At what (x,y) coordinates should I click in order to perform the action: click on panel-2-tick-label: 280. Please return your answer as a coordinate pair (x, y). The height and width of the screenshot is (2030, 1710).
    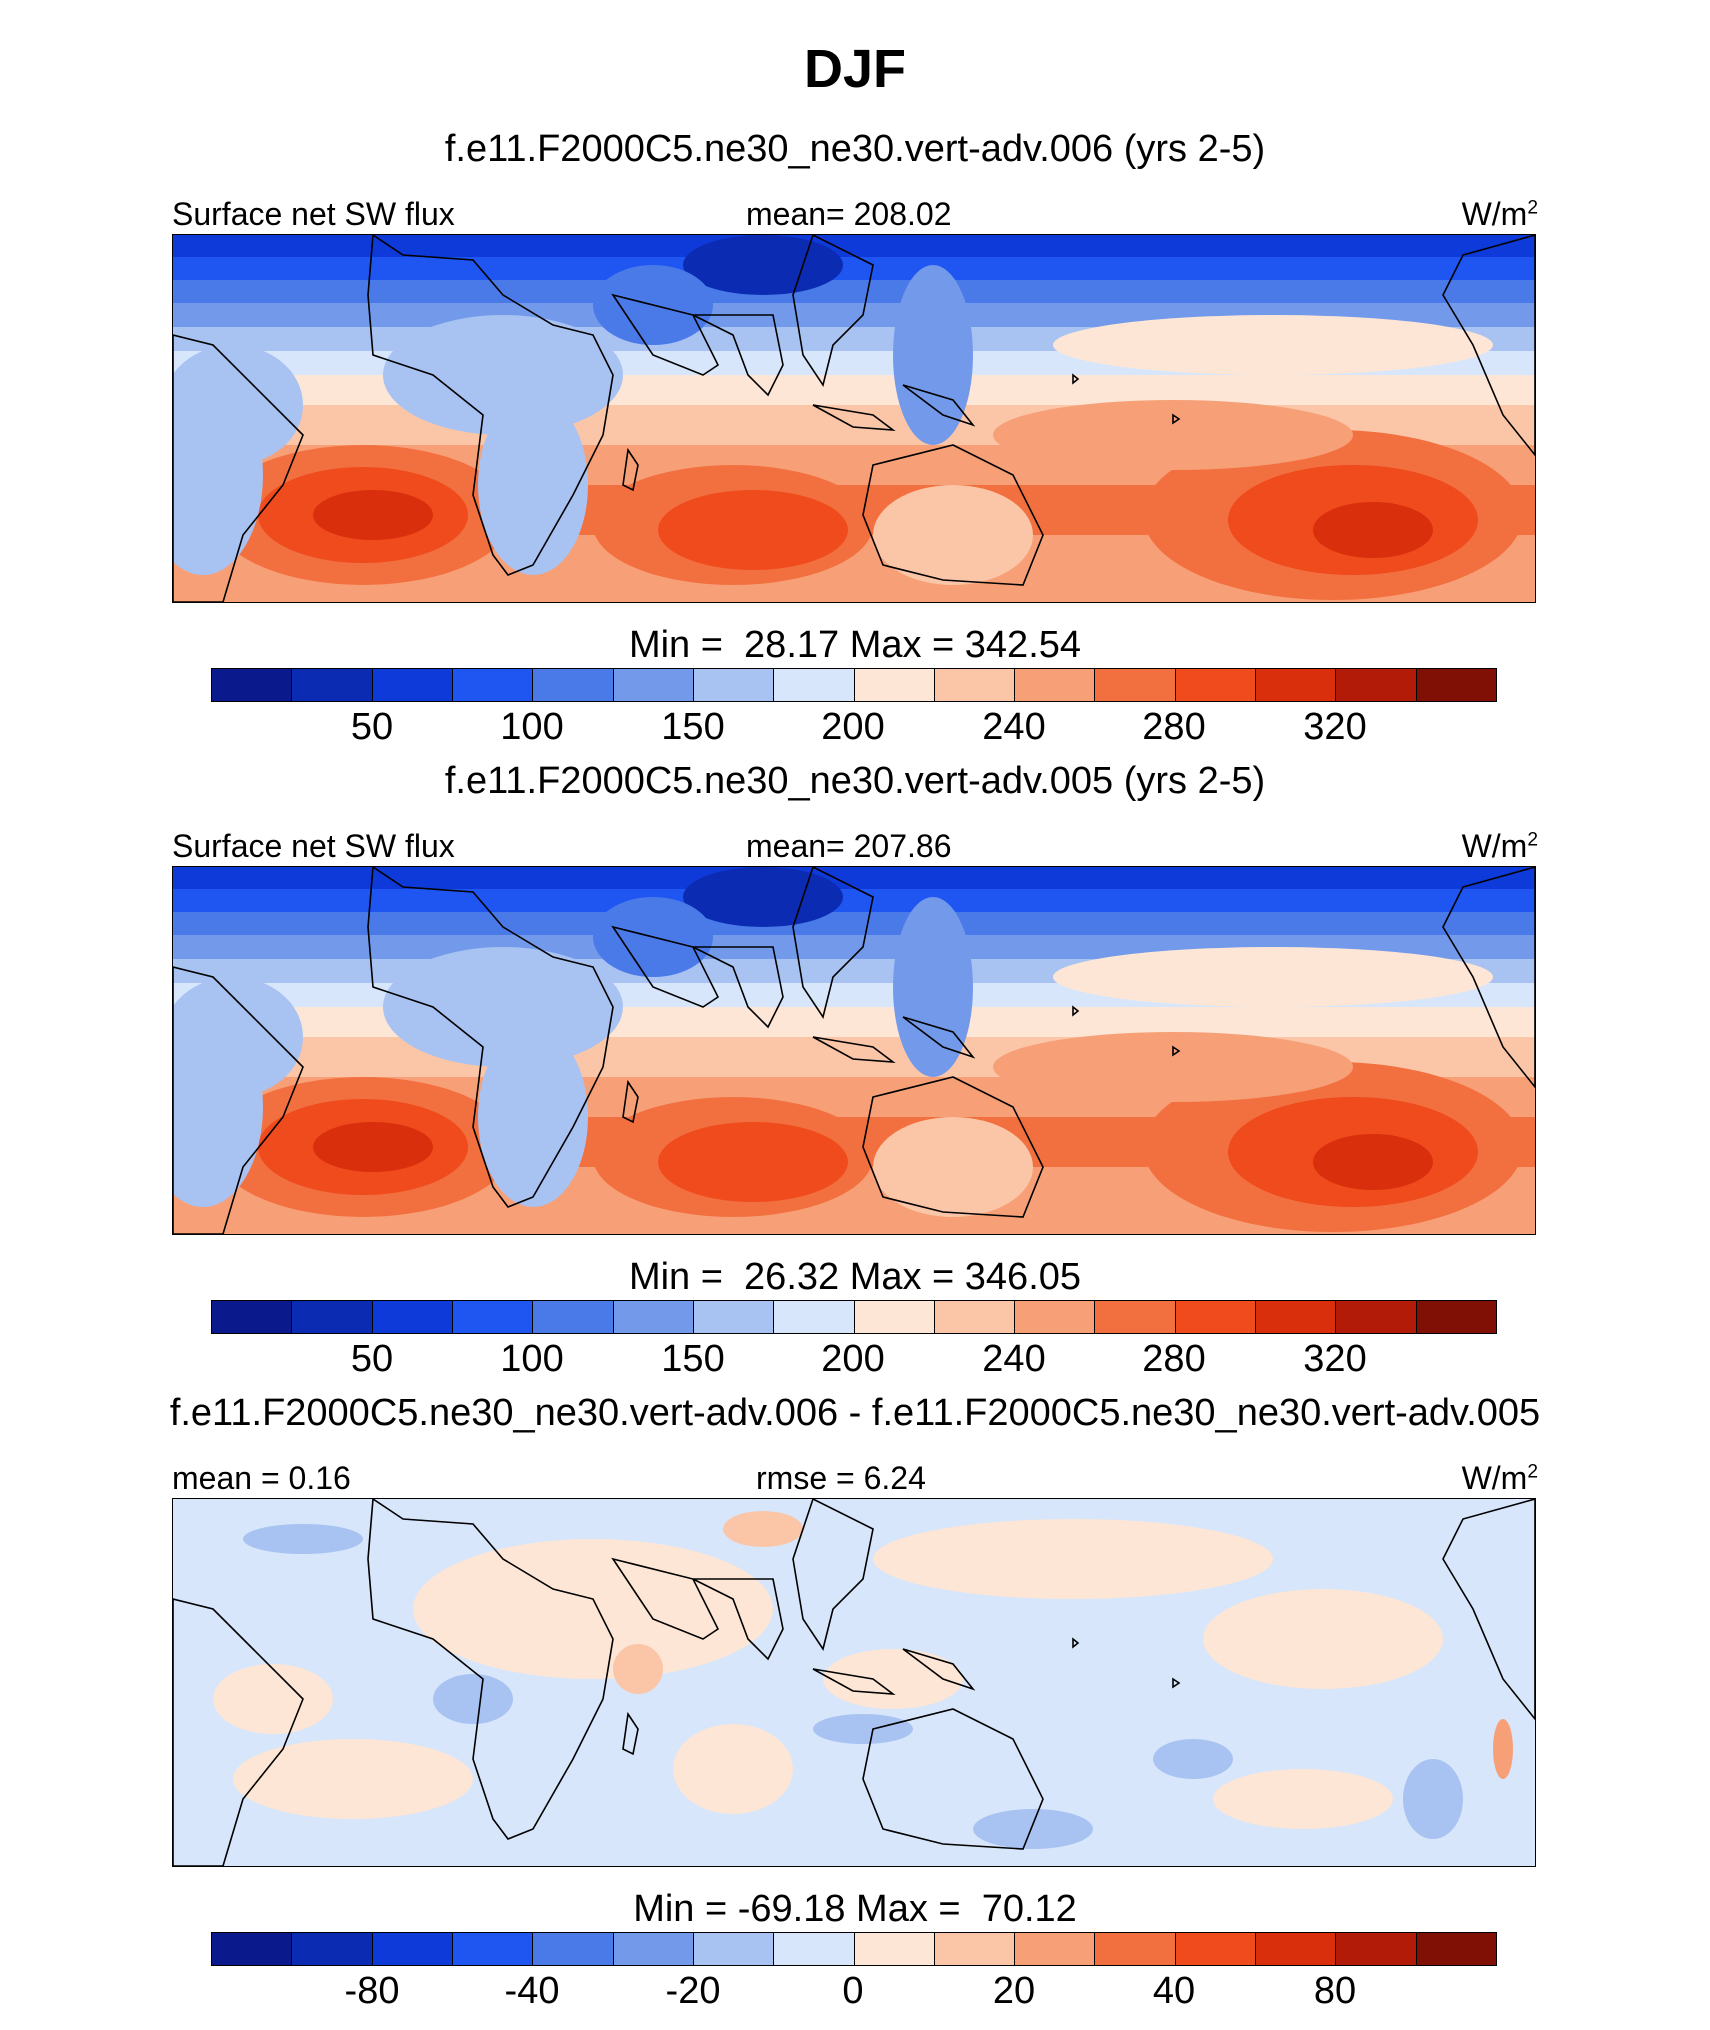
    Looking at the image, I should click on (1174, 1359).